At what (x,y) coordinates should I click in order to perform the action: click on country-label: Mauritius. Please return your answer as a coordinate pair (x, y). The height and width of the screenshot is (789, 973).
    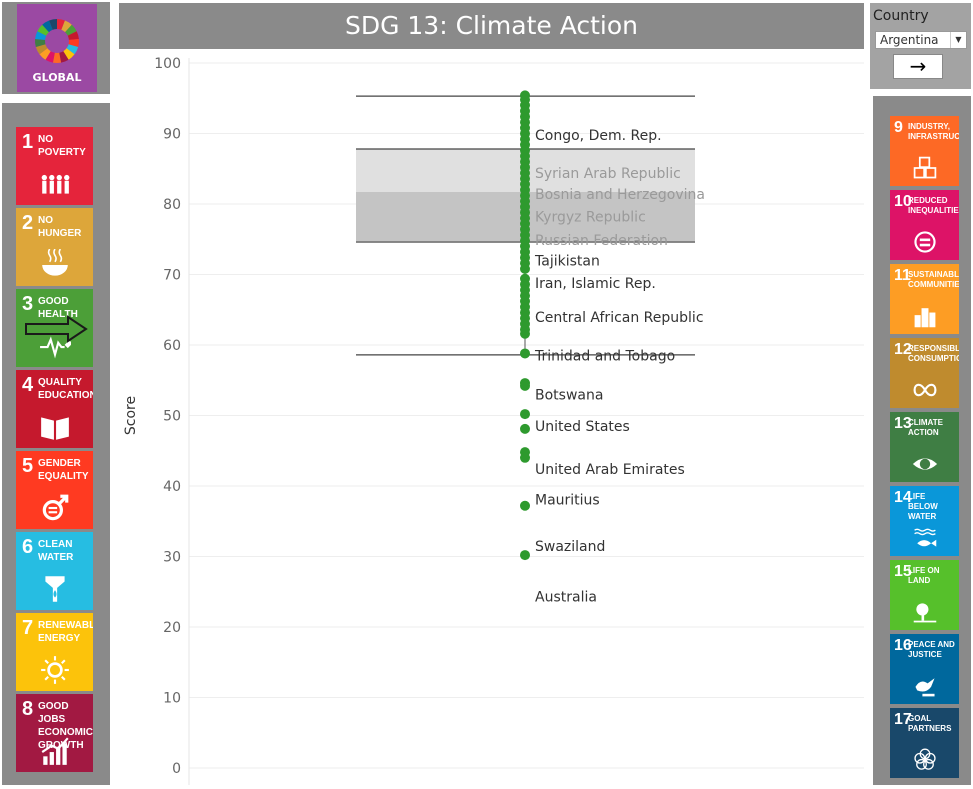
    Looking at the image, I should click on (567, 500).